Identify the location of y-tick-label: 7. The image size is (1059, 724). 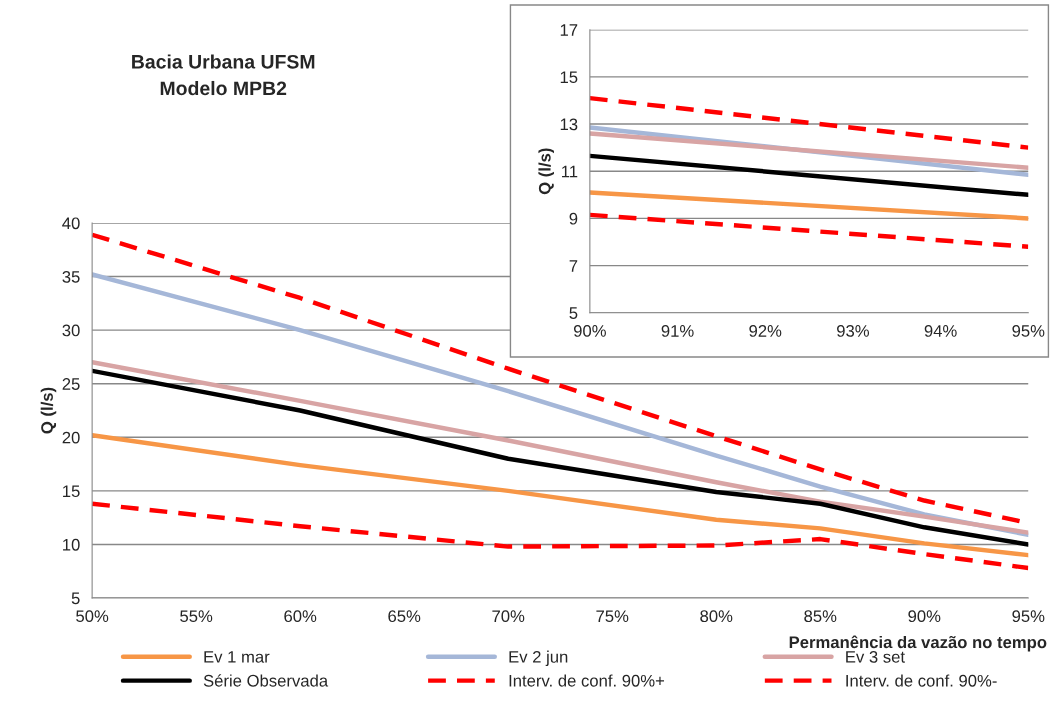
(573, 266).